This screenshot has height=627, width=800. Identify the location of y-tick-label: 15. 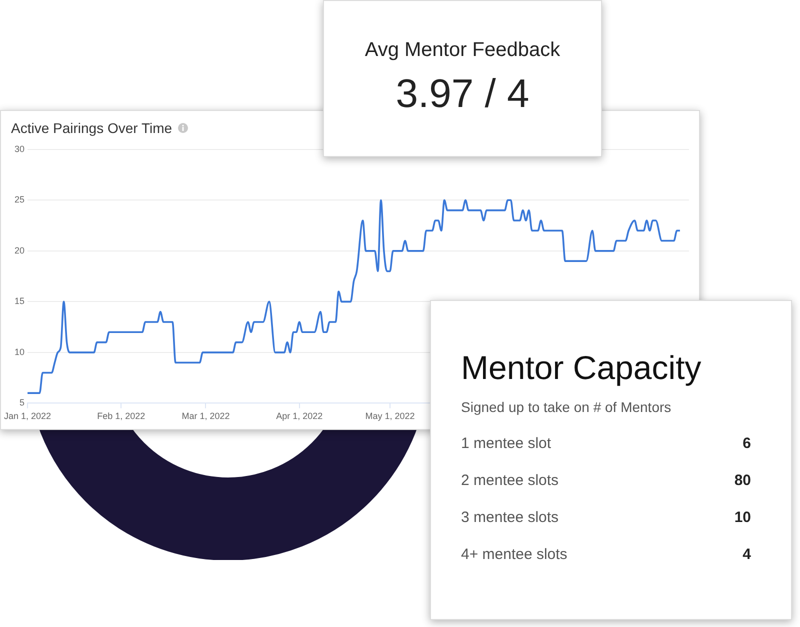
(19, 301).